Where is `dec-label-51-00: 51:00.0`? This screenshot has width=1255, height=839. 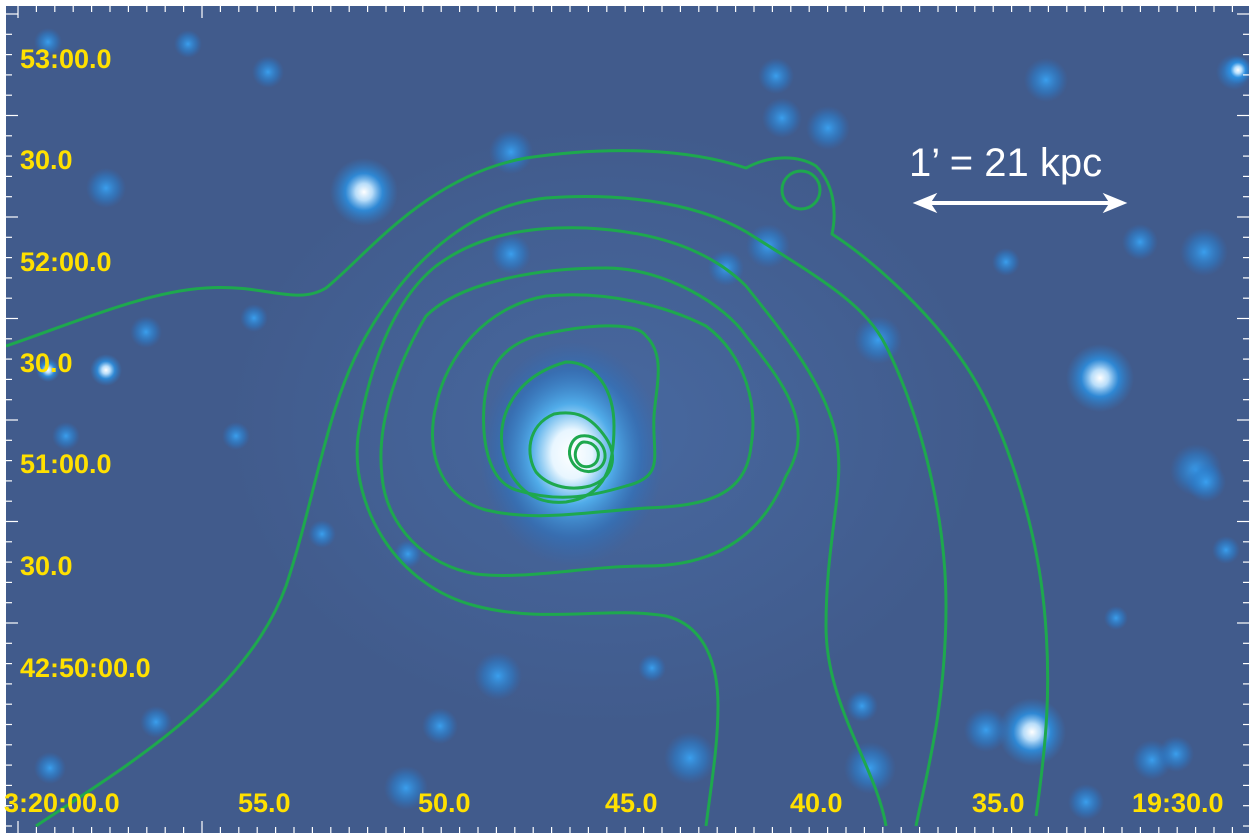 dec-label-51-00: 51:00.0 is located at coordinates (66, 464).